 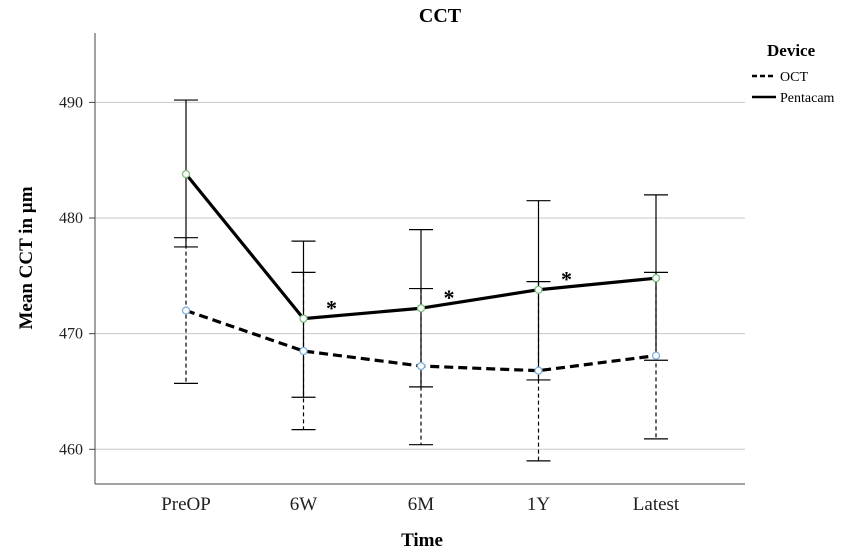 I want to click on y-tick-label: 460, so click(x=71, y=449).